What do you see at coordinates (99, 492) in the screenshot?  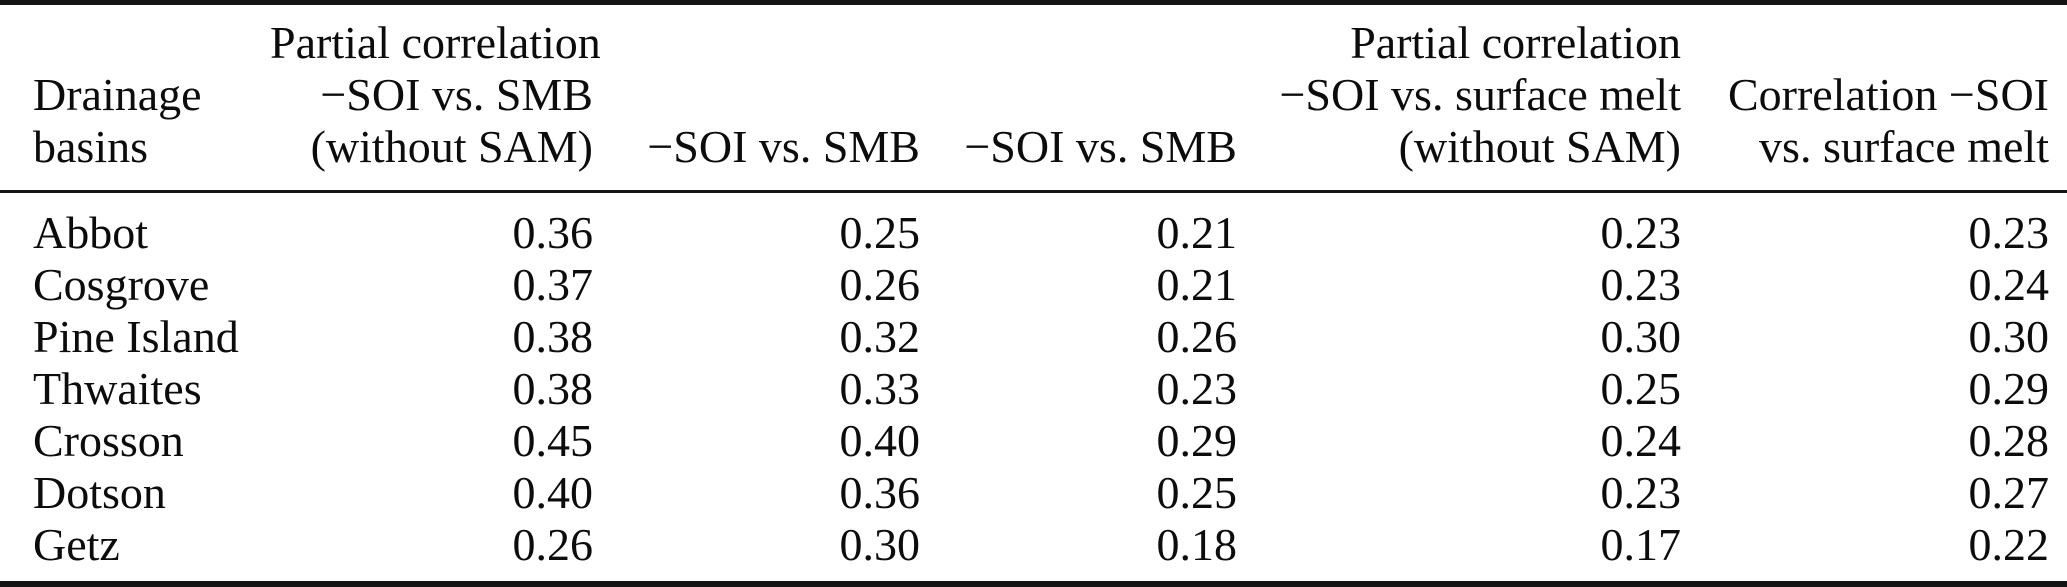 I see `basin-name-cell: Dotson` at bounding box center [99, 492].